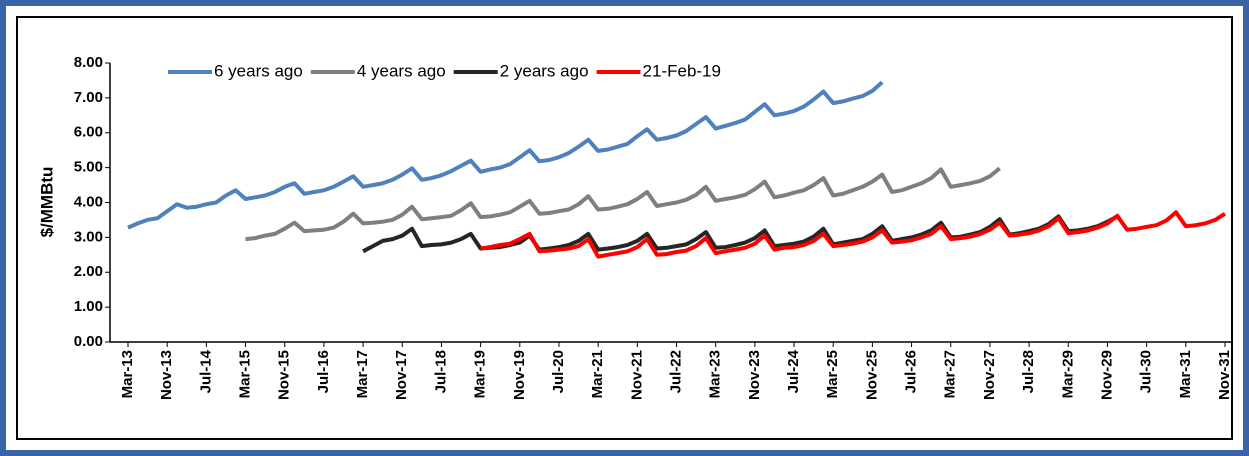  Describe the element at coordinates (88, 341) in the screenshot. I see `y-tick-label: 0.00` at that location.